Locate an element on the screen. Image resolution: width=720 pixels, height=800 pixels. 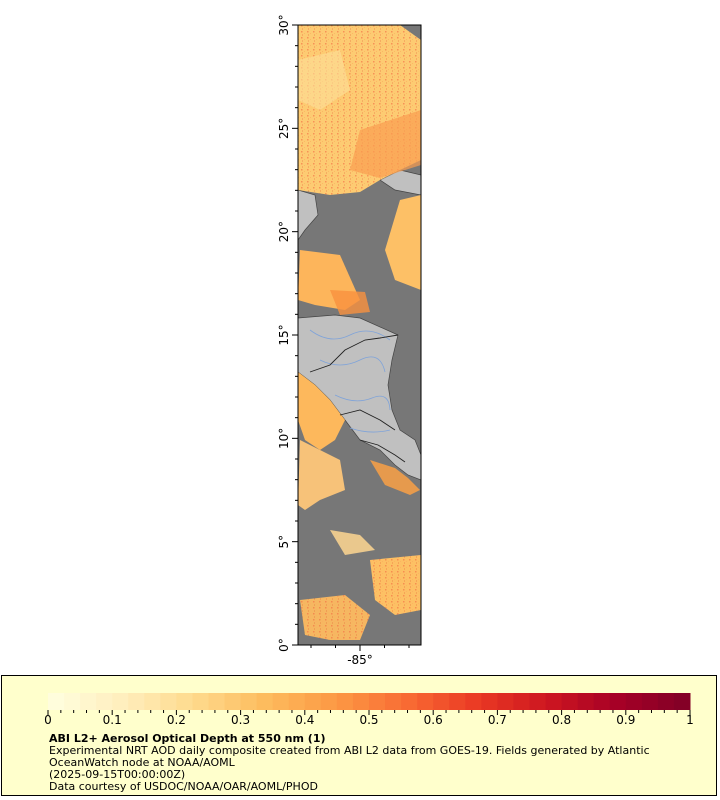
colorbar: 0 0.1 0.2 0.3 0.4 0.5 0.6 0.7 0.8 0.9 1 is located at coordinates (369, 710).